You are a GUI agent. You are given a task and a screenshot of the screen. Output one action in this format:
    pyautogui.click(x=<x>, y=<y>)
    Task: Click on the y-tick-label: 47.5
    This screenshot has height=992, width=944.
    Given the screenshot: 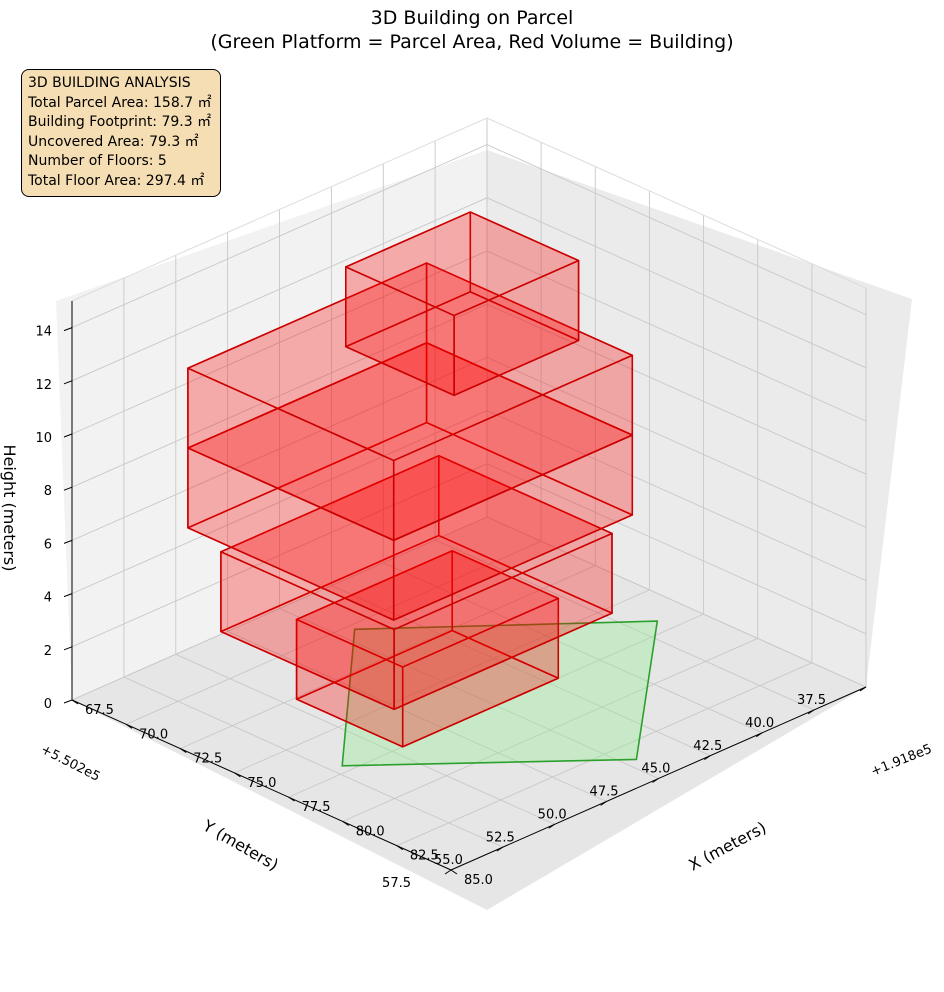 What is the action you would take?
    pyautogui.click(x=604, y=792)
    